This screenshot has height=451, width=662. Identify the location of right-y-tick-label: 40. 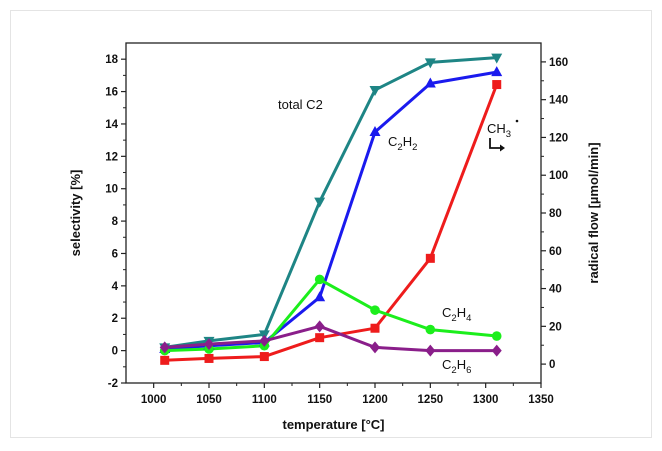
(555, 290).